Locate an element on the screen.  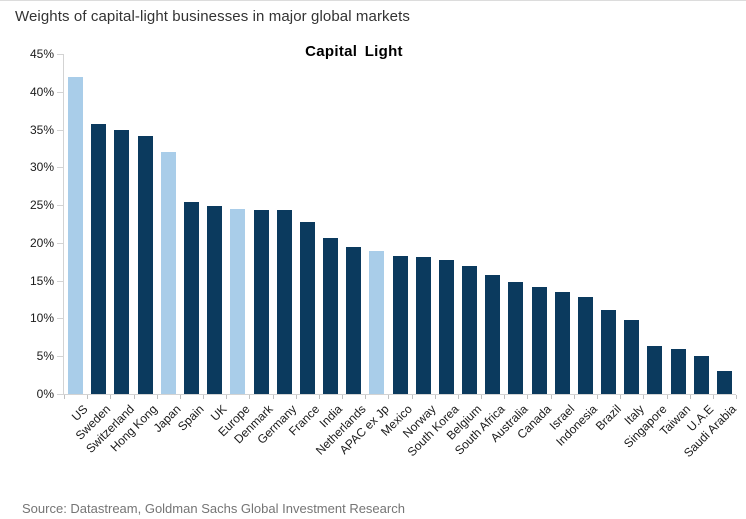
bar-uk is located at coordinates (215, 299).